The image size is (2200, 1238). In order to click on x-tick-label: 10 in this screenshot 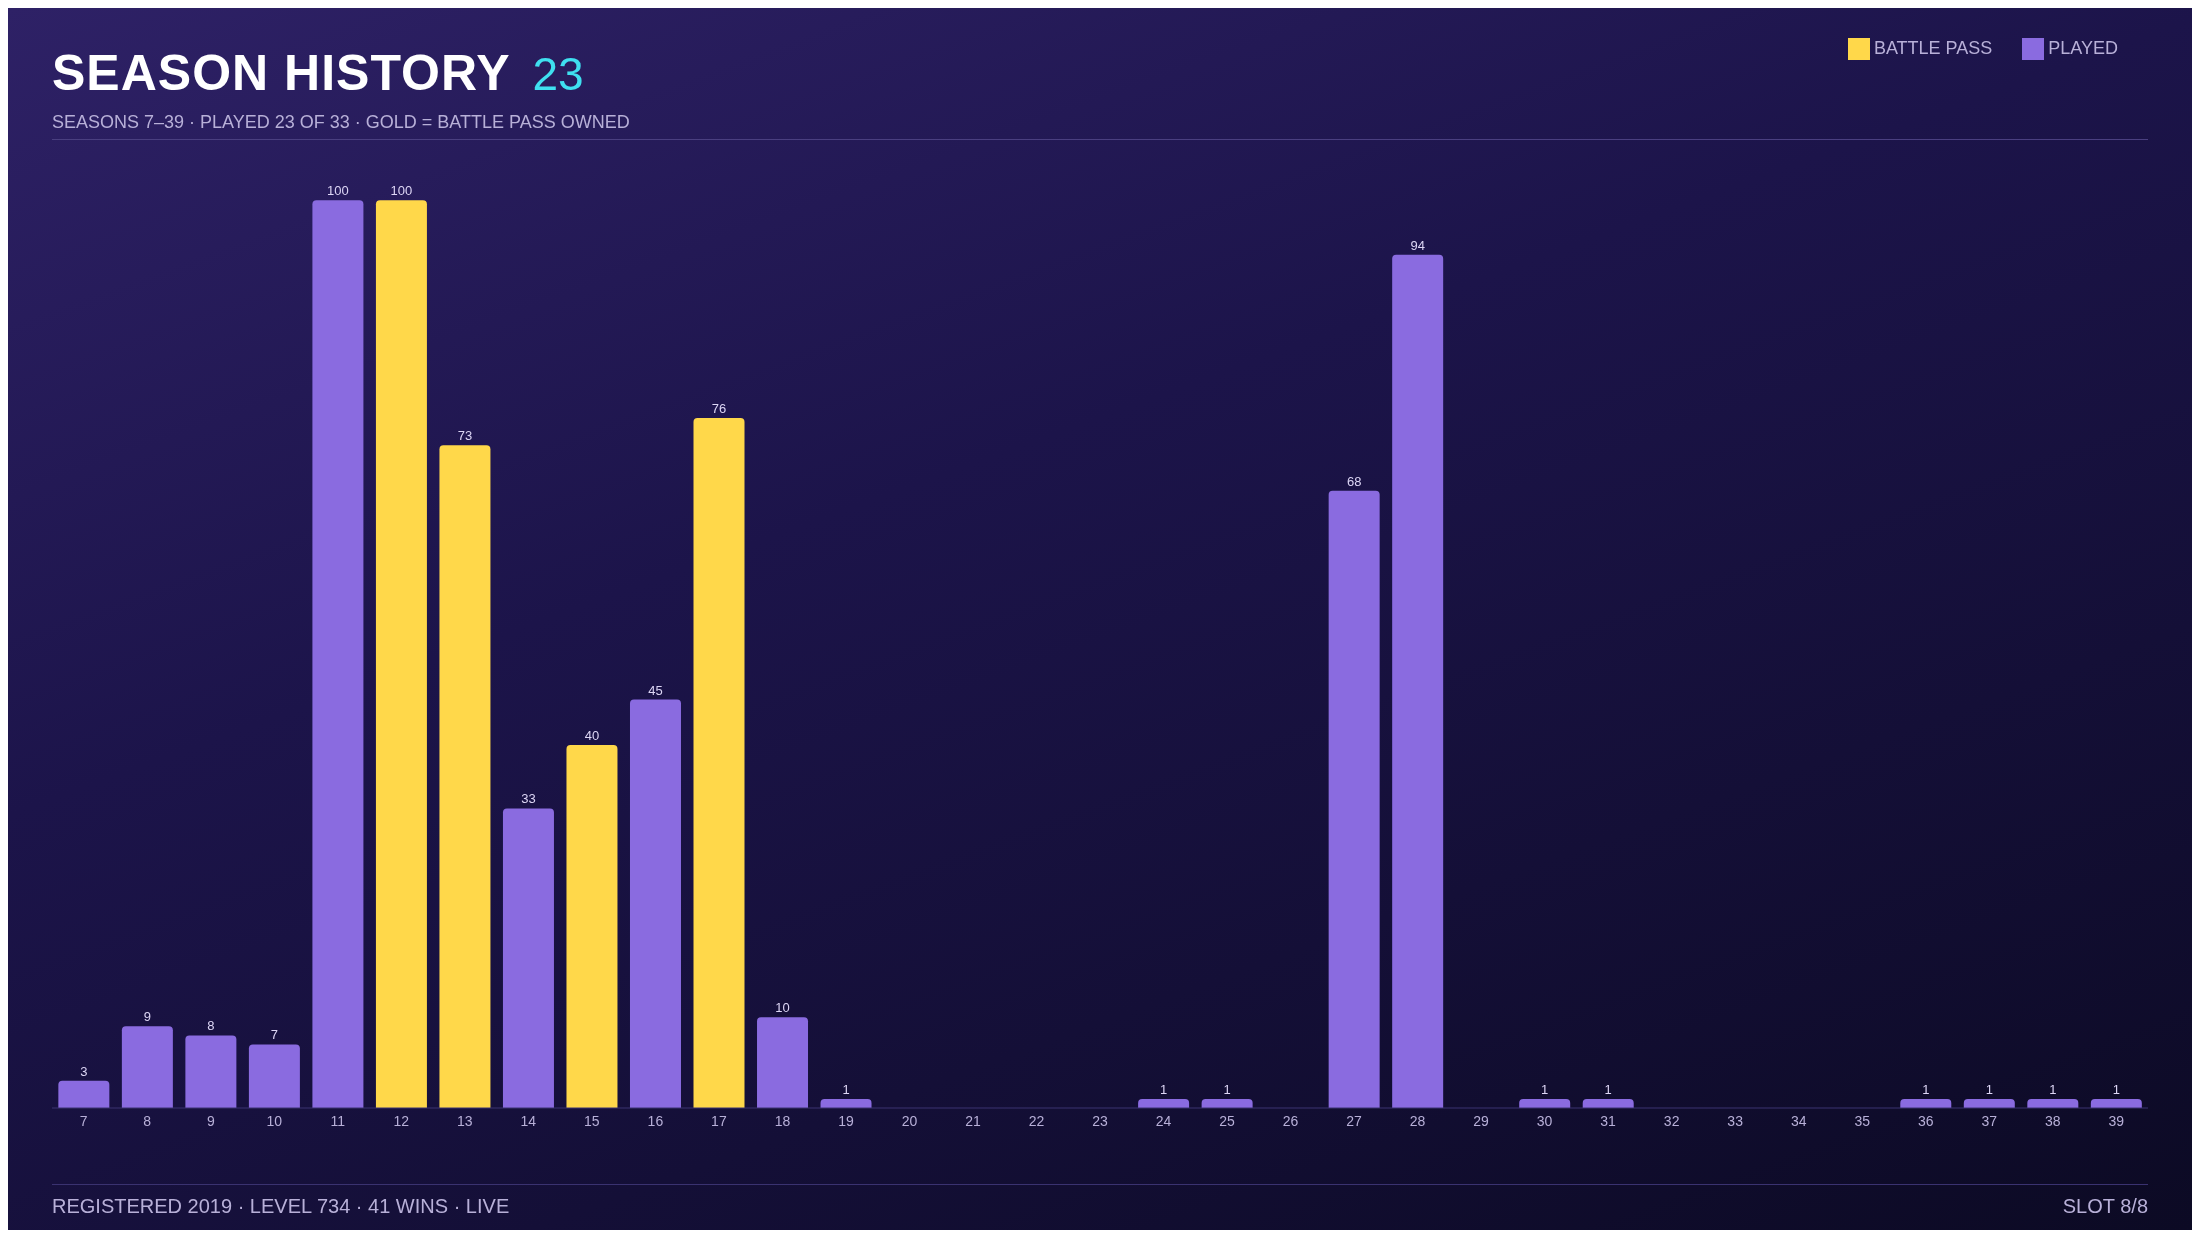, I will do `click(274, 1120)`.